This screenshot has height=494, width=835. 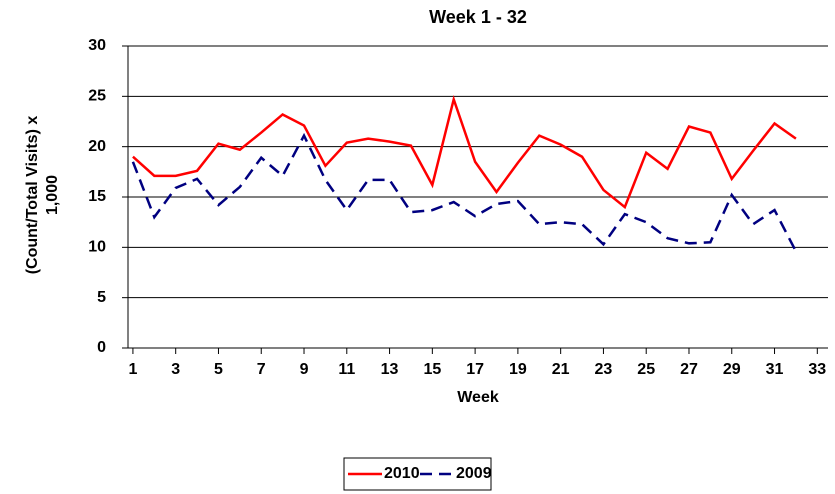 I want to click on x-tick-label: 11, so click(x=346, y=369).